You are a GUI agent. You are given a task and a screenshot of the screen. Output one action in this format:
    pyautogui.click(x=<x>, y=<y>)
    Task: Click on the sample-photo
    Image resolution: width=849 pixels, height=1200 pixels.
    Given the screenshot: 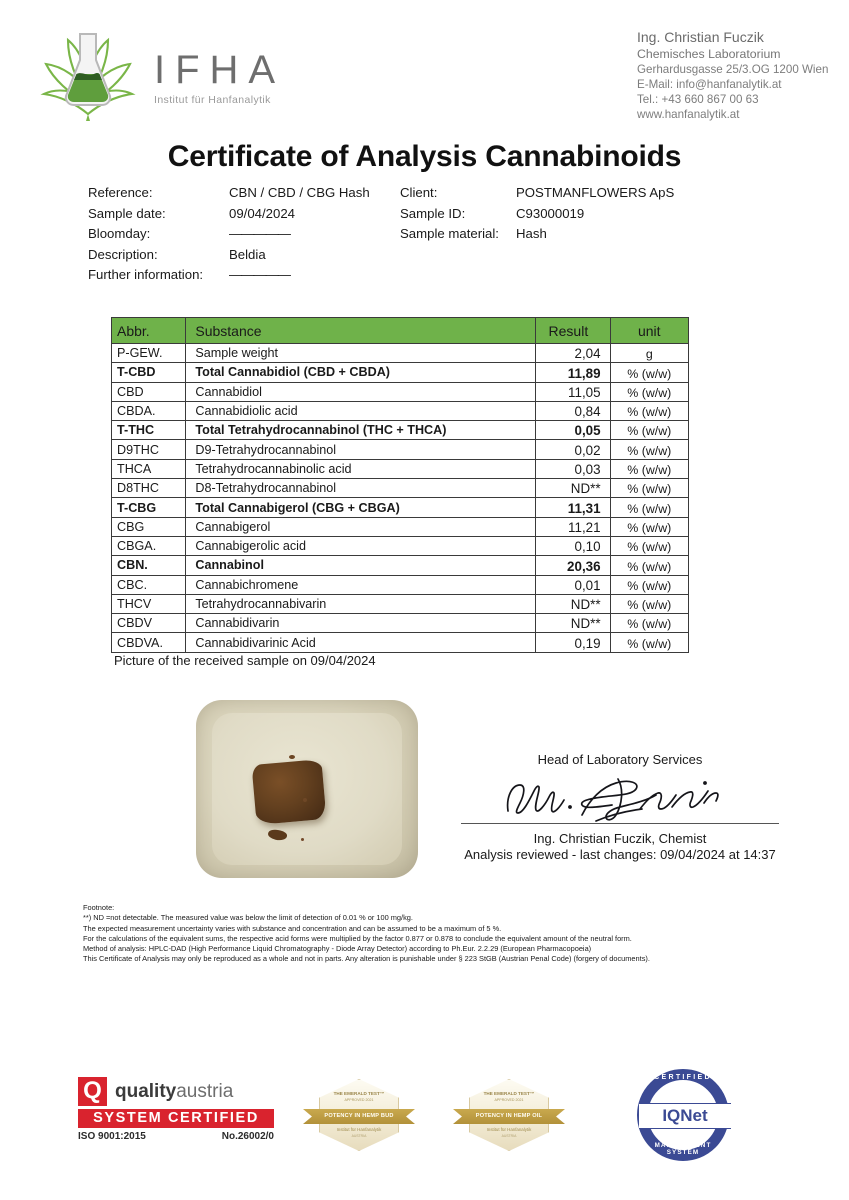 What is the action you would take?
    pyautogui.click(x=307, y=789)
    